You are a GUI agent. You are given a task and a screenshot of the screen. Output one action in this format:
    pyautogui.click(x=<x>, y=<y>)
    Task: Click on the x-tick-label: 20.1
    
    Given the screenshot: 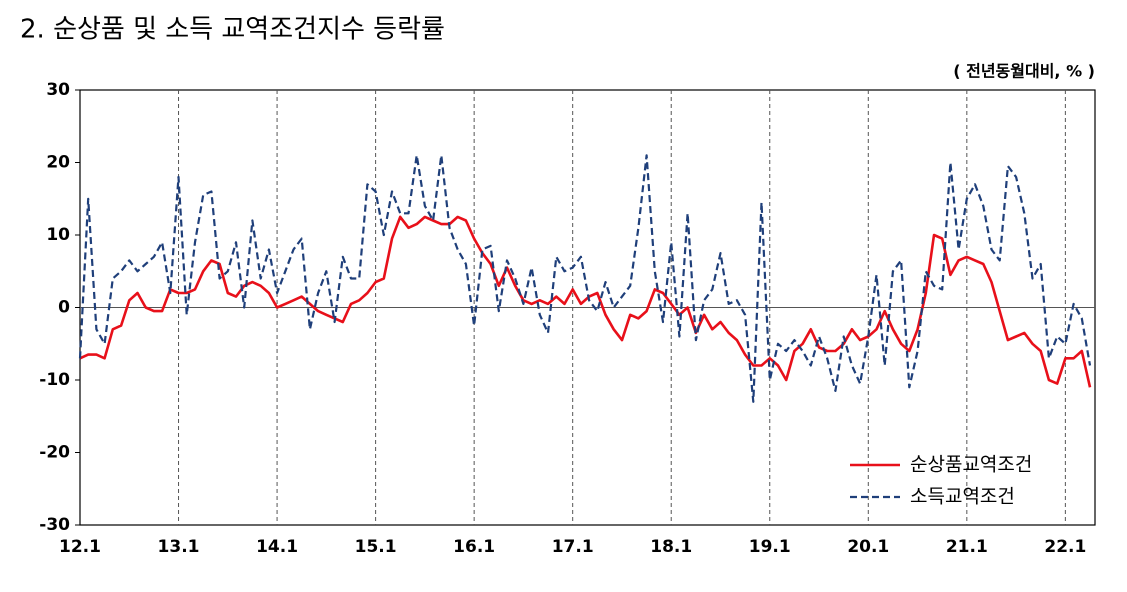 What is the action you would take?
    pyautogui.click(x=868, y=547)
    